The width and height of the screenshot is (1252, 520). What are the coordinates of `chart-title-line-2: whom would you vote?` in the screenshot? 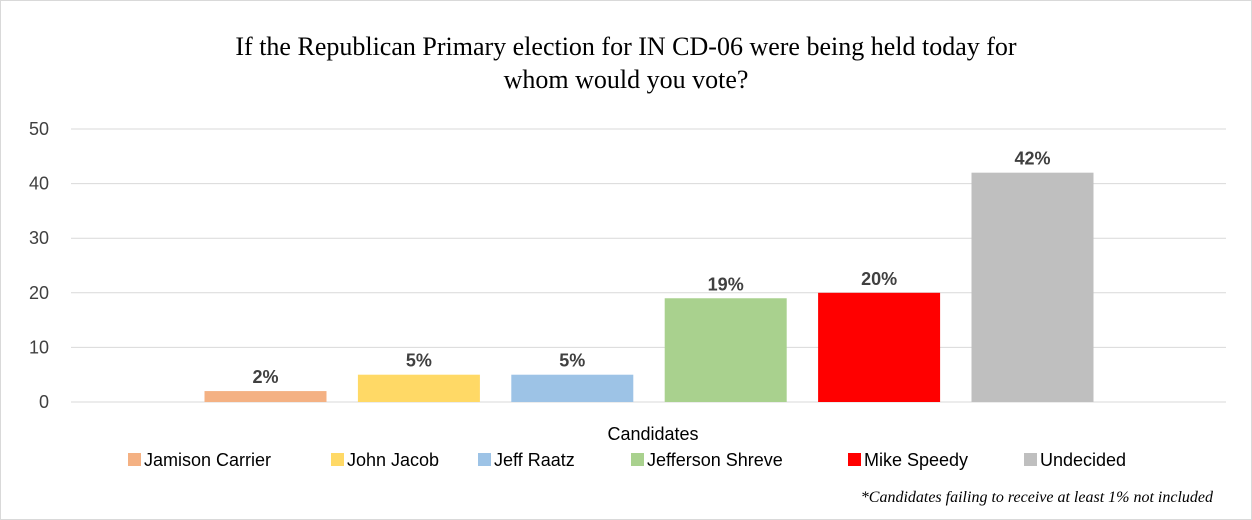 It's located at (626, 79).